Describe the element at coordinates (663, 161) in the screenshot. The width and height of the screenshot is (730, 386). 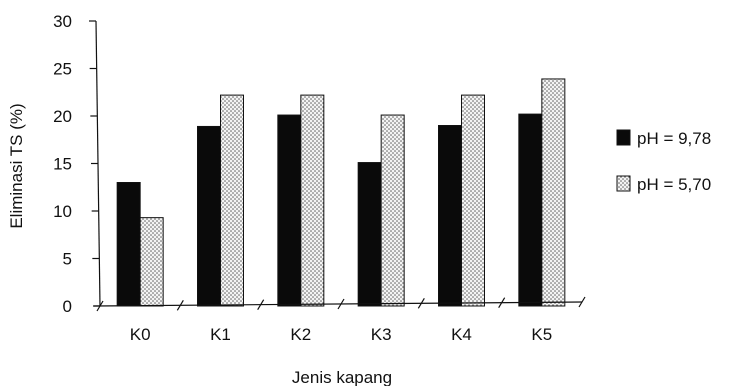
I see `legend: pH = 9,78 pH = 5,70` at that location.